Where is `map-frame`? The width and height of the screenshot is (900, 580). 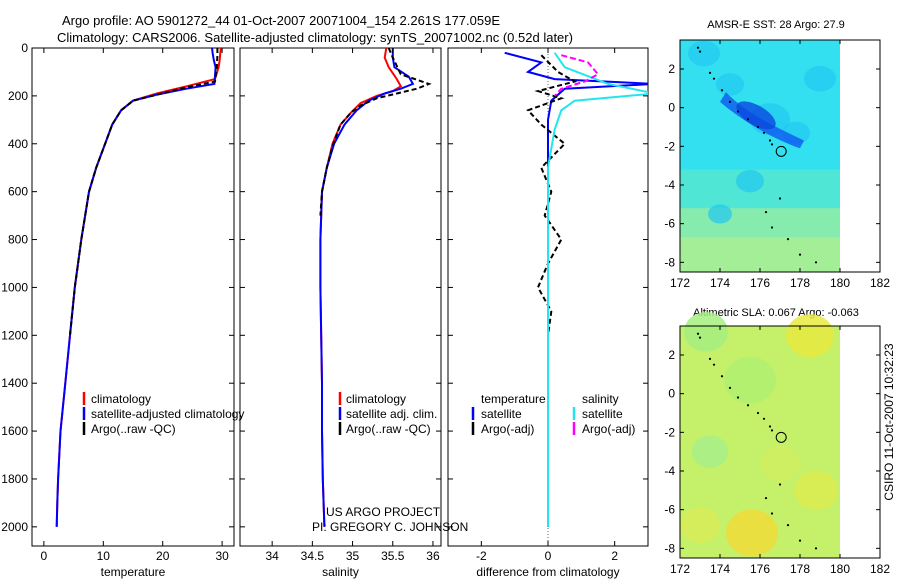 map-frame is located at coordinates (780, 442).